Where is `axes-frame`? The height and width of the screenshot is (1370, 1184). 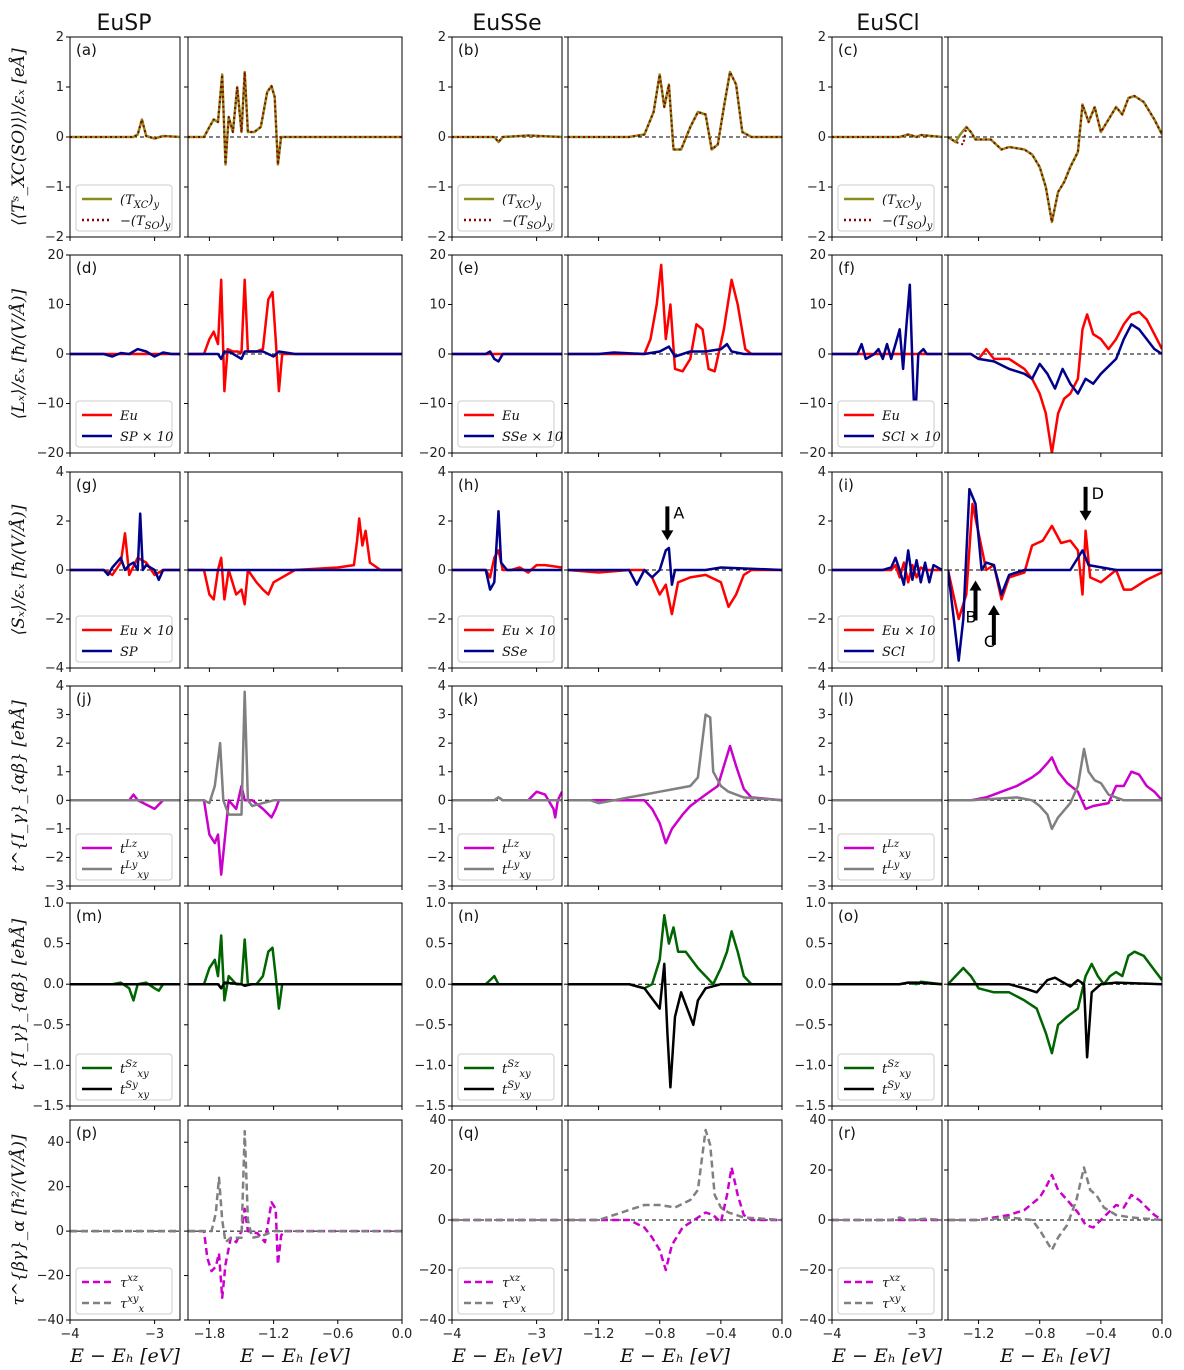
axes-frame is located at coordinates (675, 1004).